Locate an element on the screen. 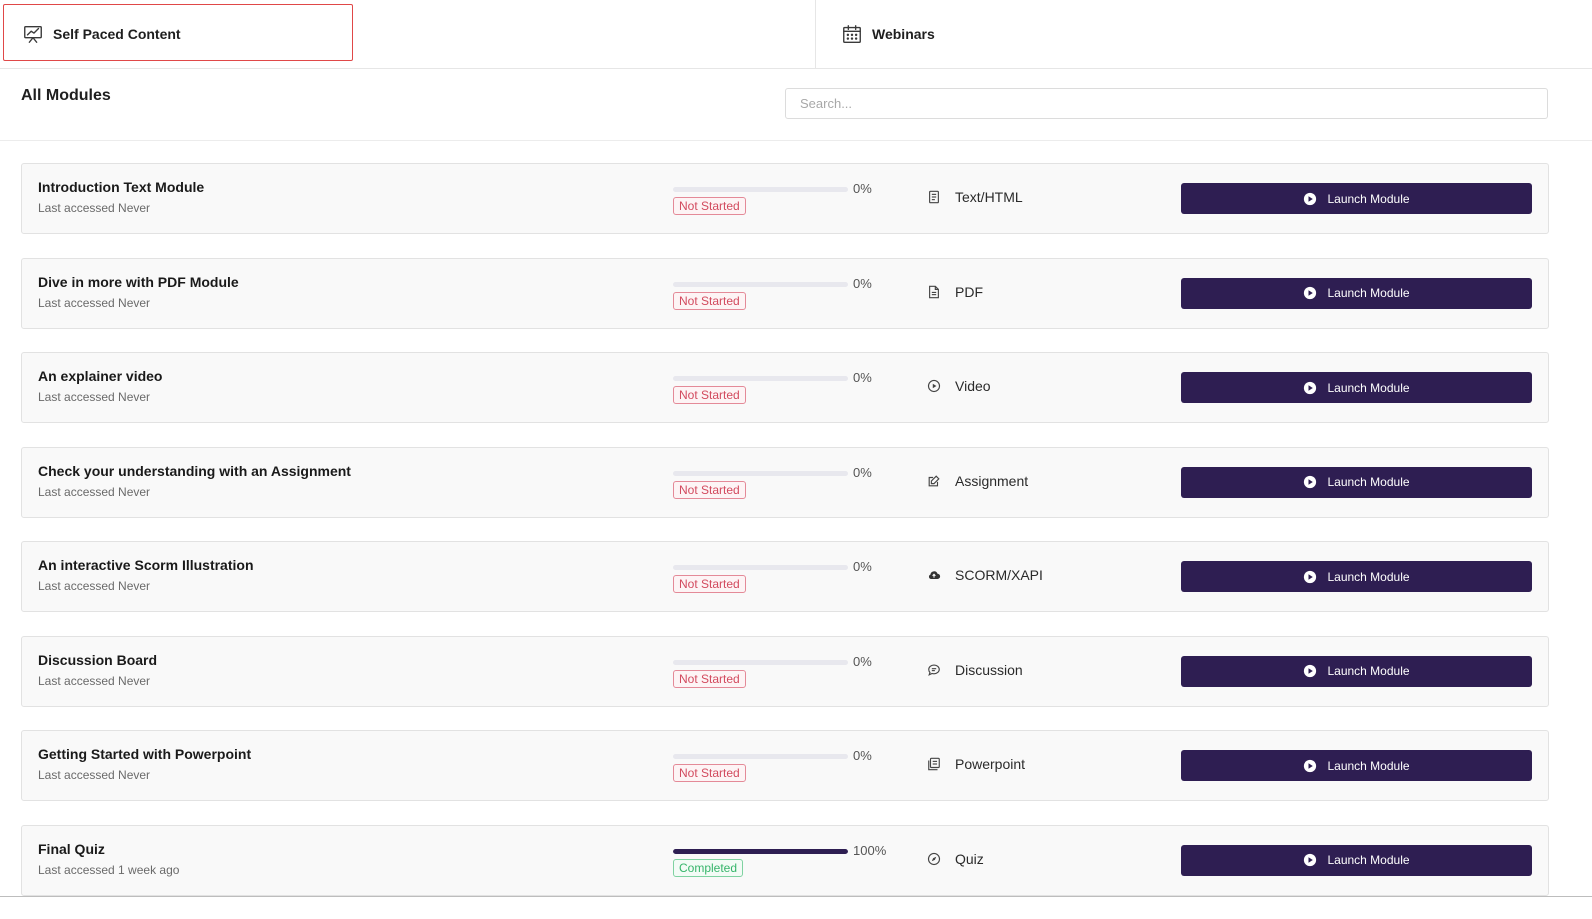 The height and width of the screenshot is (919, 1592). module-type-label: Text/HTML is located at coordinates (989, 197).